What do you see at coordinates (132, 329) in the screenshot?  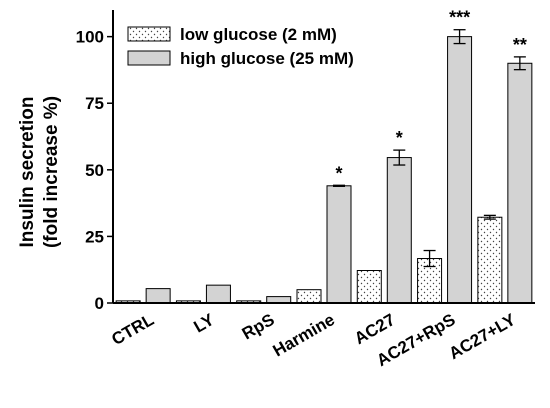 I see `x-tick-label: CTRL` at bounding box center [132, 329].